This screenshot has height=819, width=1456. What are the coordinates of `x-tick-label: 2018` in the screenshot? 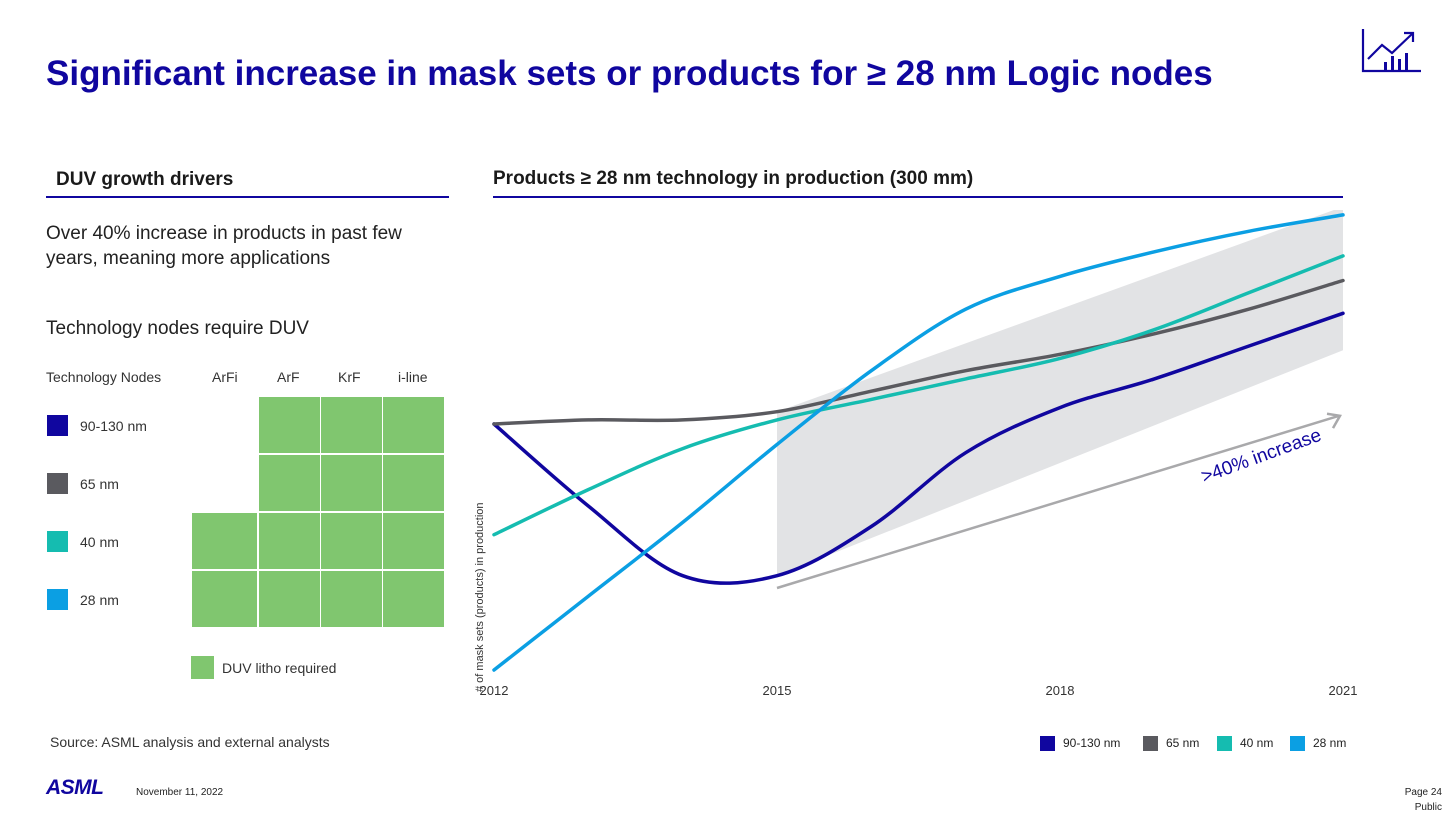 It's located at (1060, 690).